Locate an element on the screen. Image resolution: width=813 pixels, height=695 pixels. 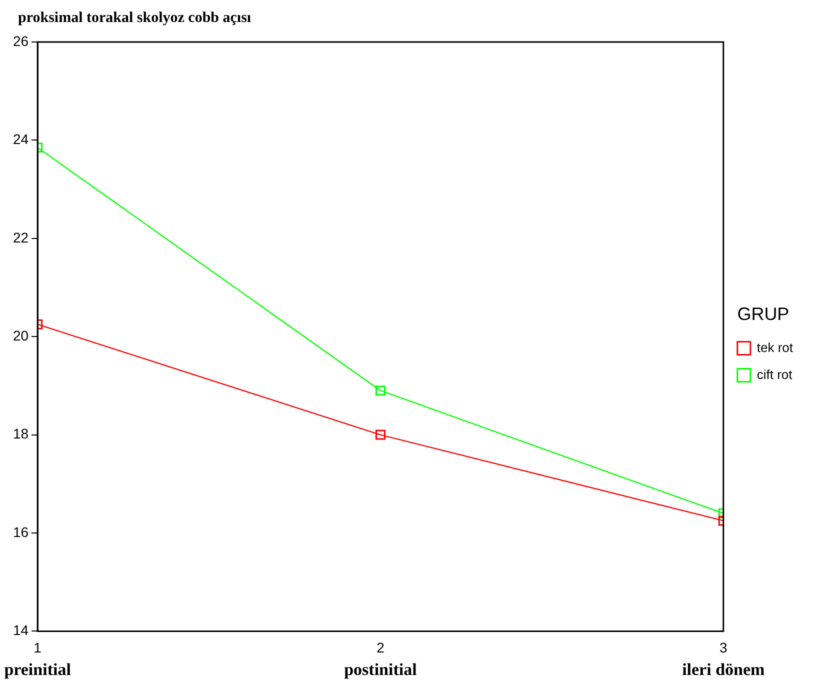
y-tick-label: 26 is located at coordinates (20, 40).